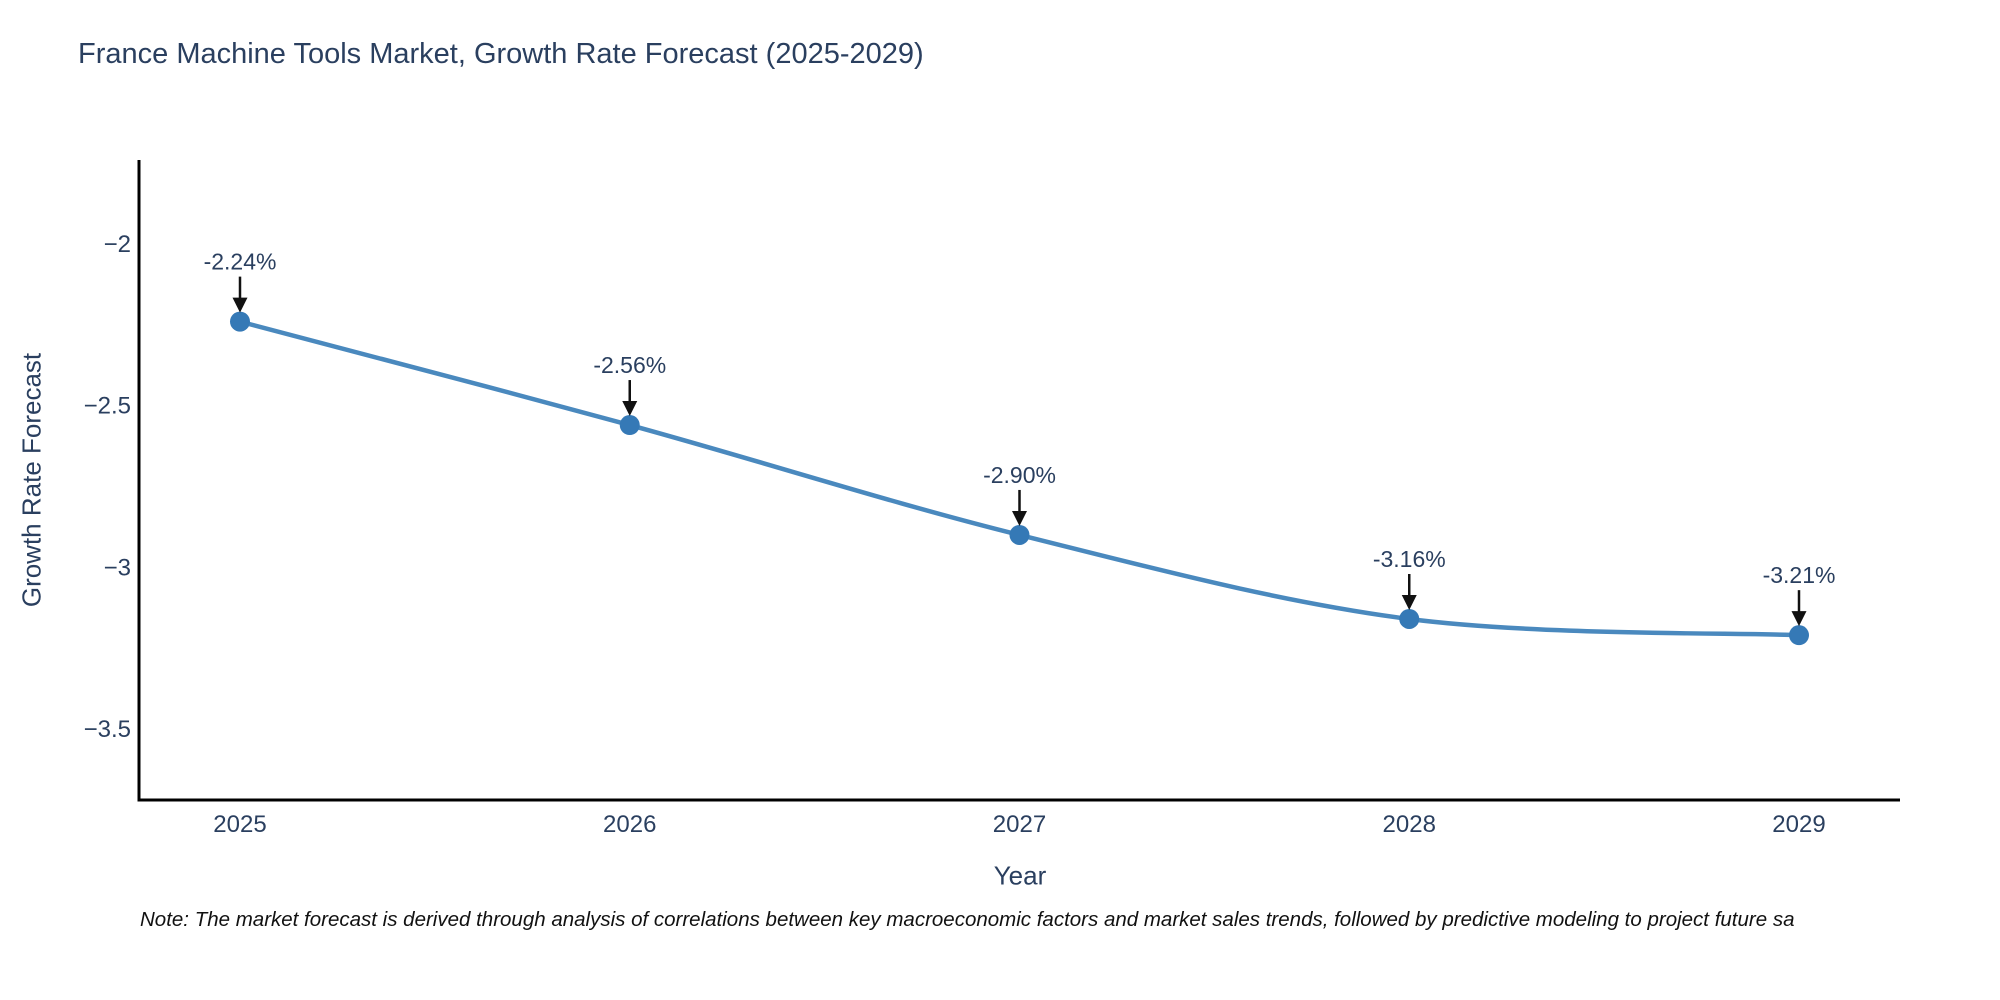  Describe the element at coordinates (1019, 824) in the screenshot. I see `x-tick-label: 2027` at that location.